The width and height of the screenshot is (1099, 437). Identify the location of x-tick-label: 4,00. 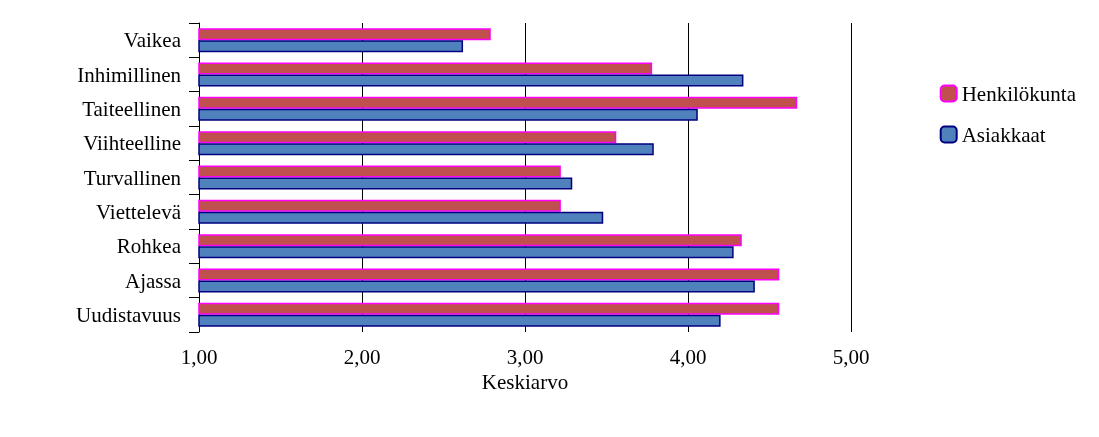
(688, 356).